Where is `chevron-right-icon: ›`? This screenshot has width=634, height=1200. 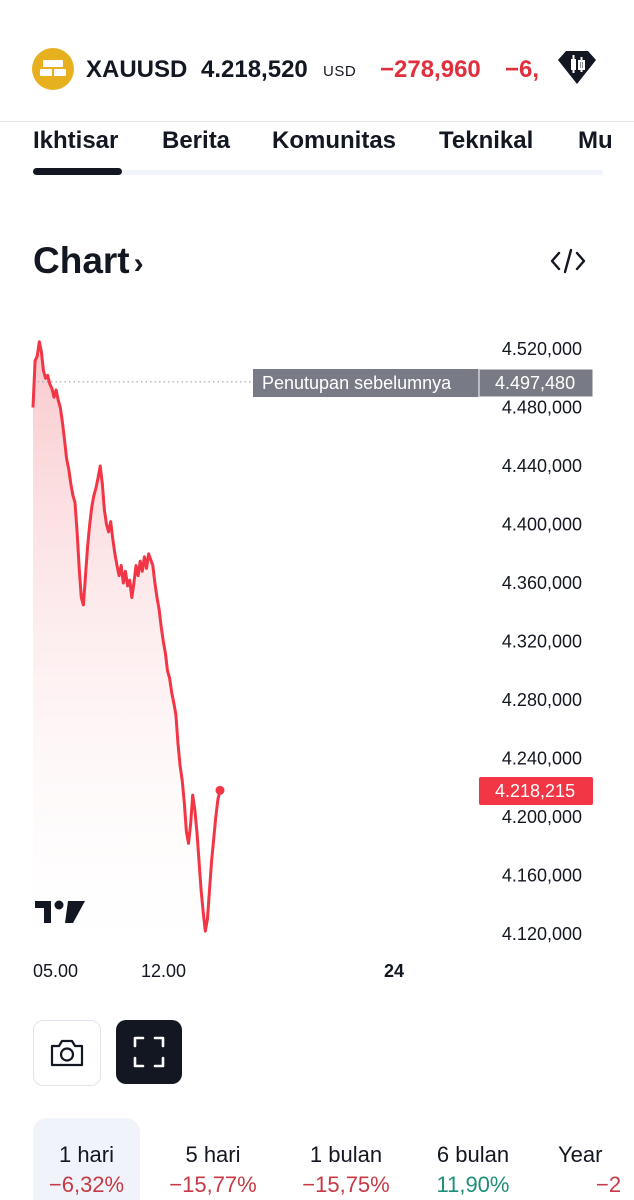
chevron-right-icon: › is located at coordinates (138, 263).